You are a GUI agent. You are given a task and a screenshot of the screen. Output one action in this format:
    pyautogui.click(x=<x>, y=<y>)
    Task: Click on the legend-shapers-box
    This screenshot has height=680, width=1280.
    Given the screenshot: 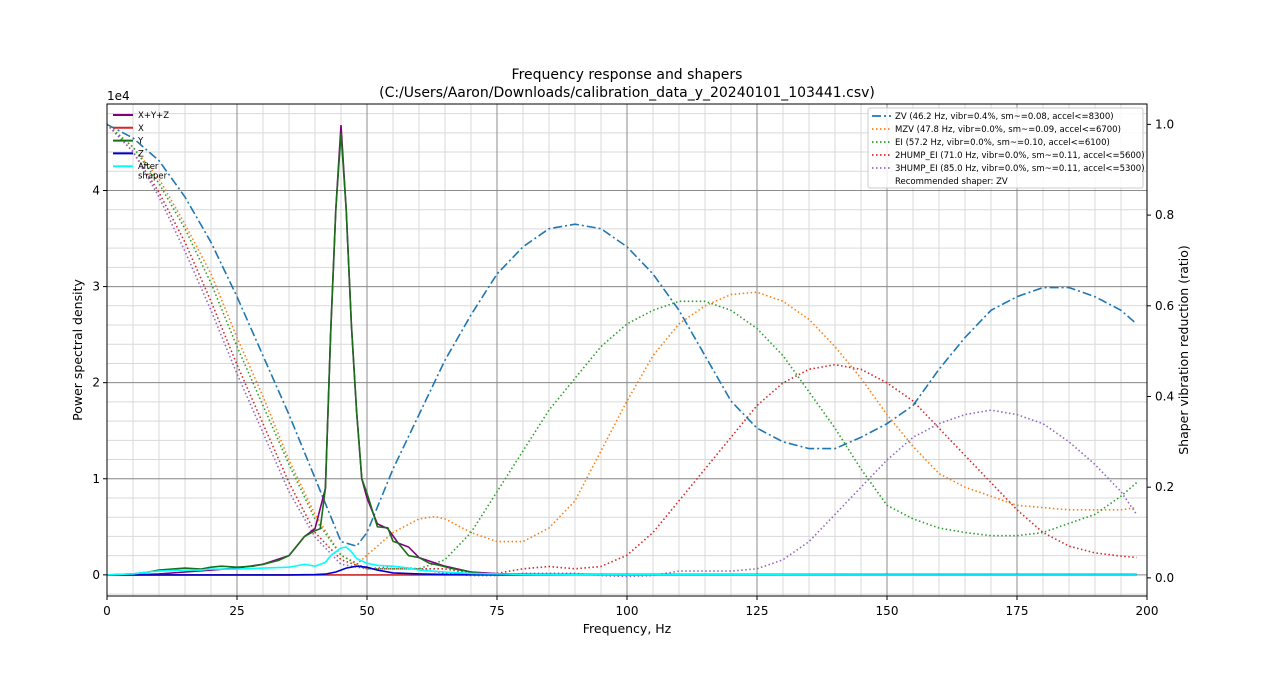 What is the action you would take?
    pyautogui.click(x=1005, y=148)
    